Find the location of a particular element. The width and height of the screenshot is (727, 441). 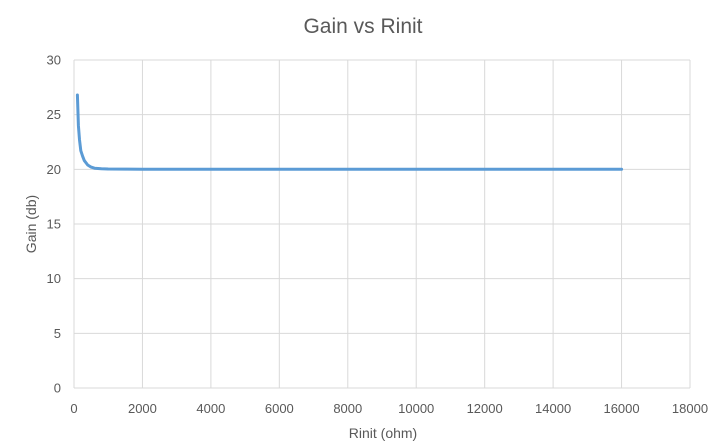

x-tick-label: 16000 is located at coordinates (621, 408).